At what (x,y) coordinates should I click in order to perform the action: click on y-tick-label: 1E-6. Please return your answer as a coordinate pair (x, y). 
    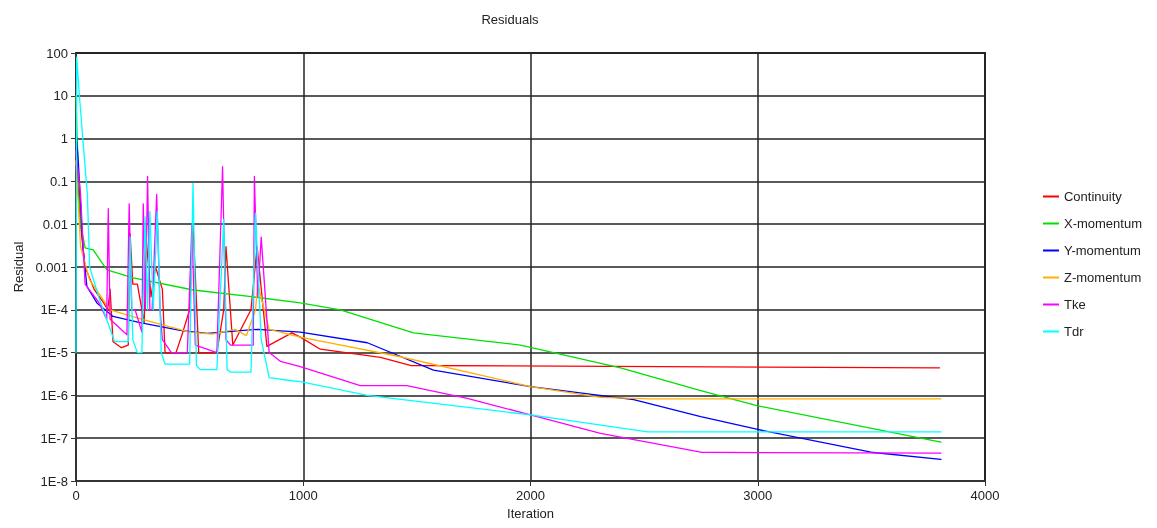
    Looking at the image, I should click on (54, 395).